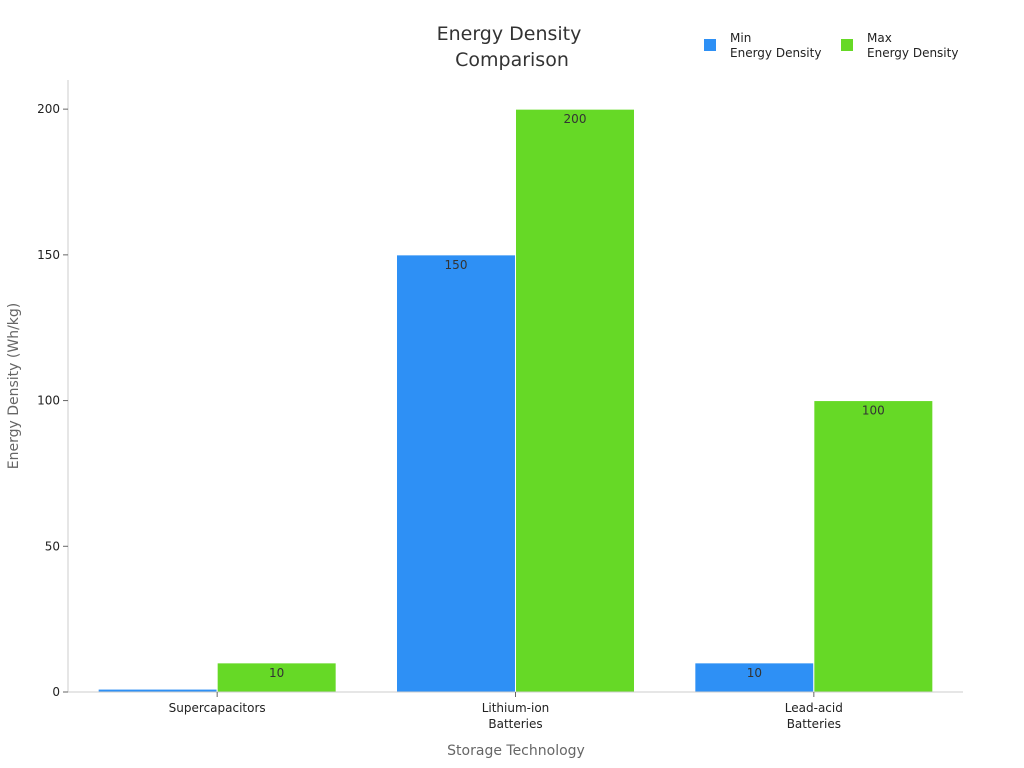 The image size is (1024, 768). I want to click on legend-label-line: Min, so click(740, 38).